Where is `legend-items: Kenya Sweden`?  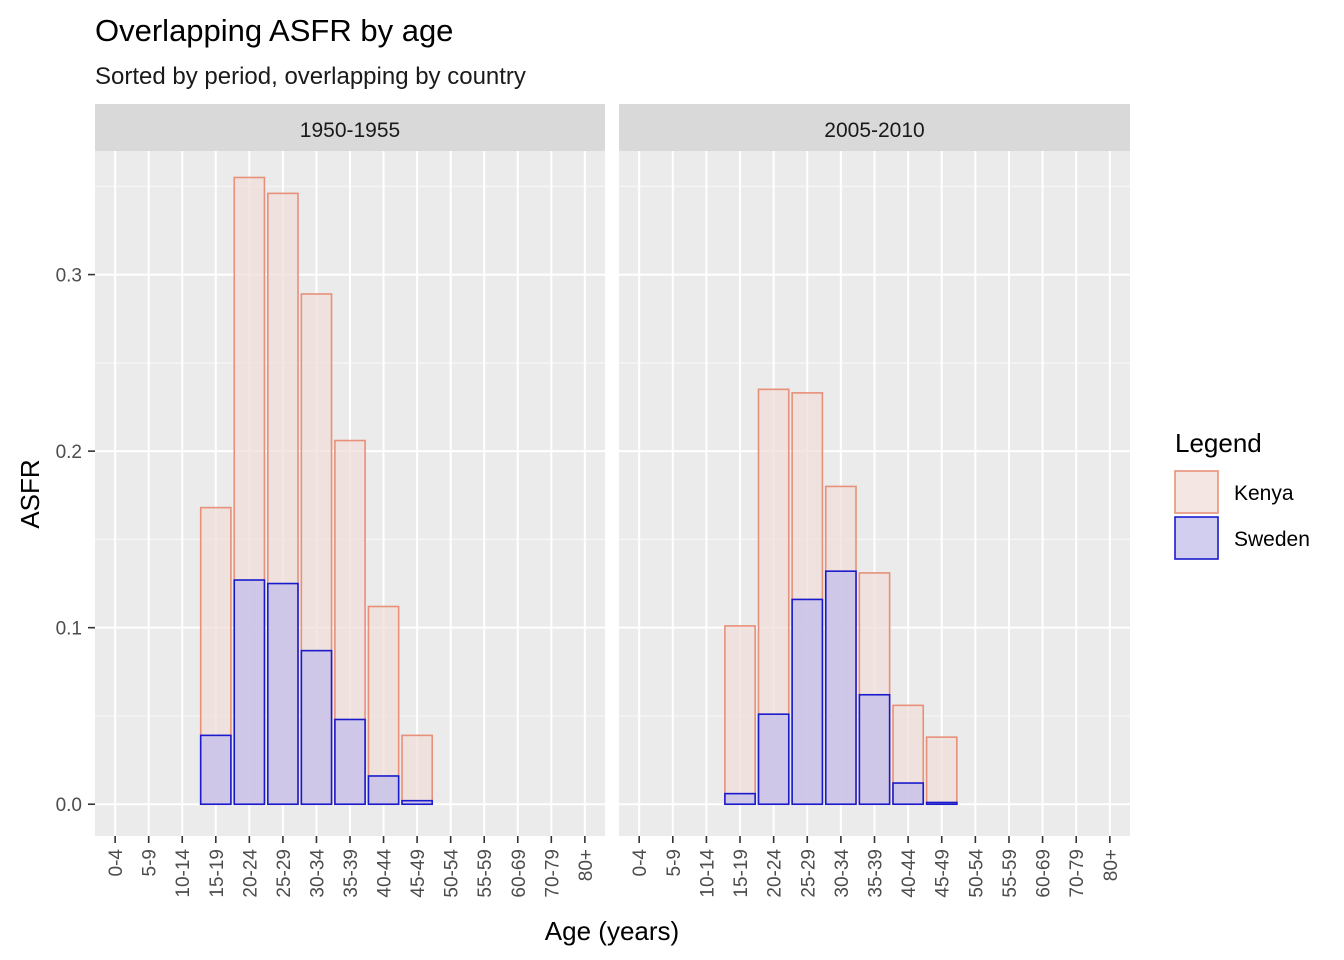
legend-items: Kenya Sweden is located at coordinates (1242, 515).